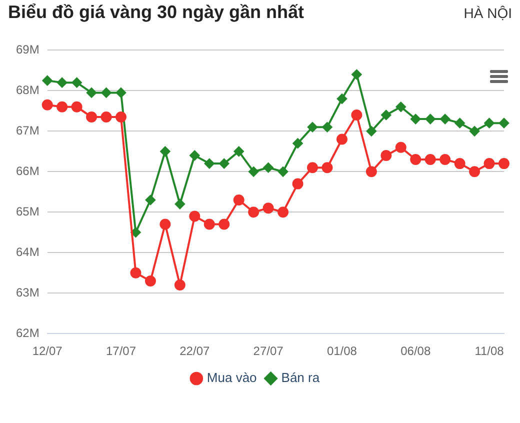 The width and height of the screenshot is (520, 423). What do you see at coordinates (28, 90) in the screenshot?
I see `y-tick-label: 68M` at bounding box center [28, 90].